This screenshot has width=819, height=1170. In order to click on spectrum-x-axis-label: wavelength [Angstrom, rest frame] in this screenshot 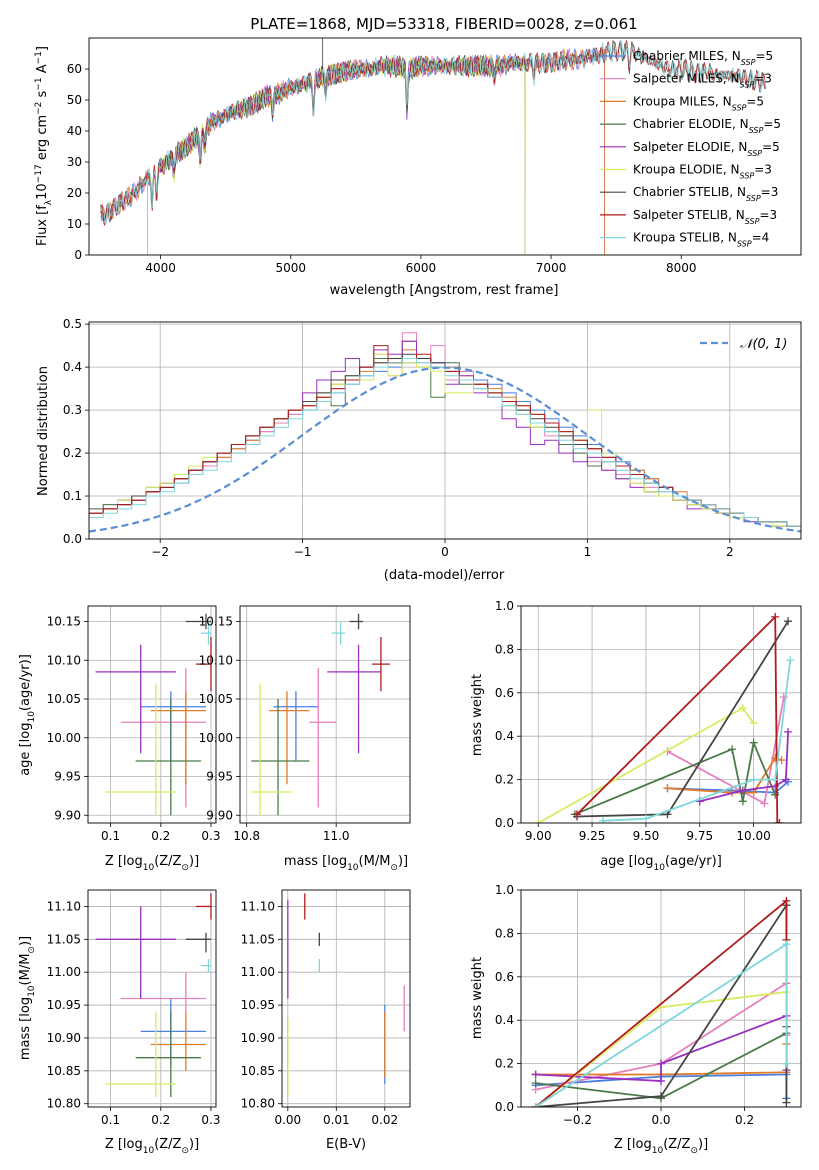, I will do `click(444, 290)`.